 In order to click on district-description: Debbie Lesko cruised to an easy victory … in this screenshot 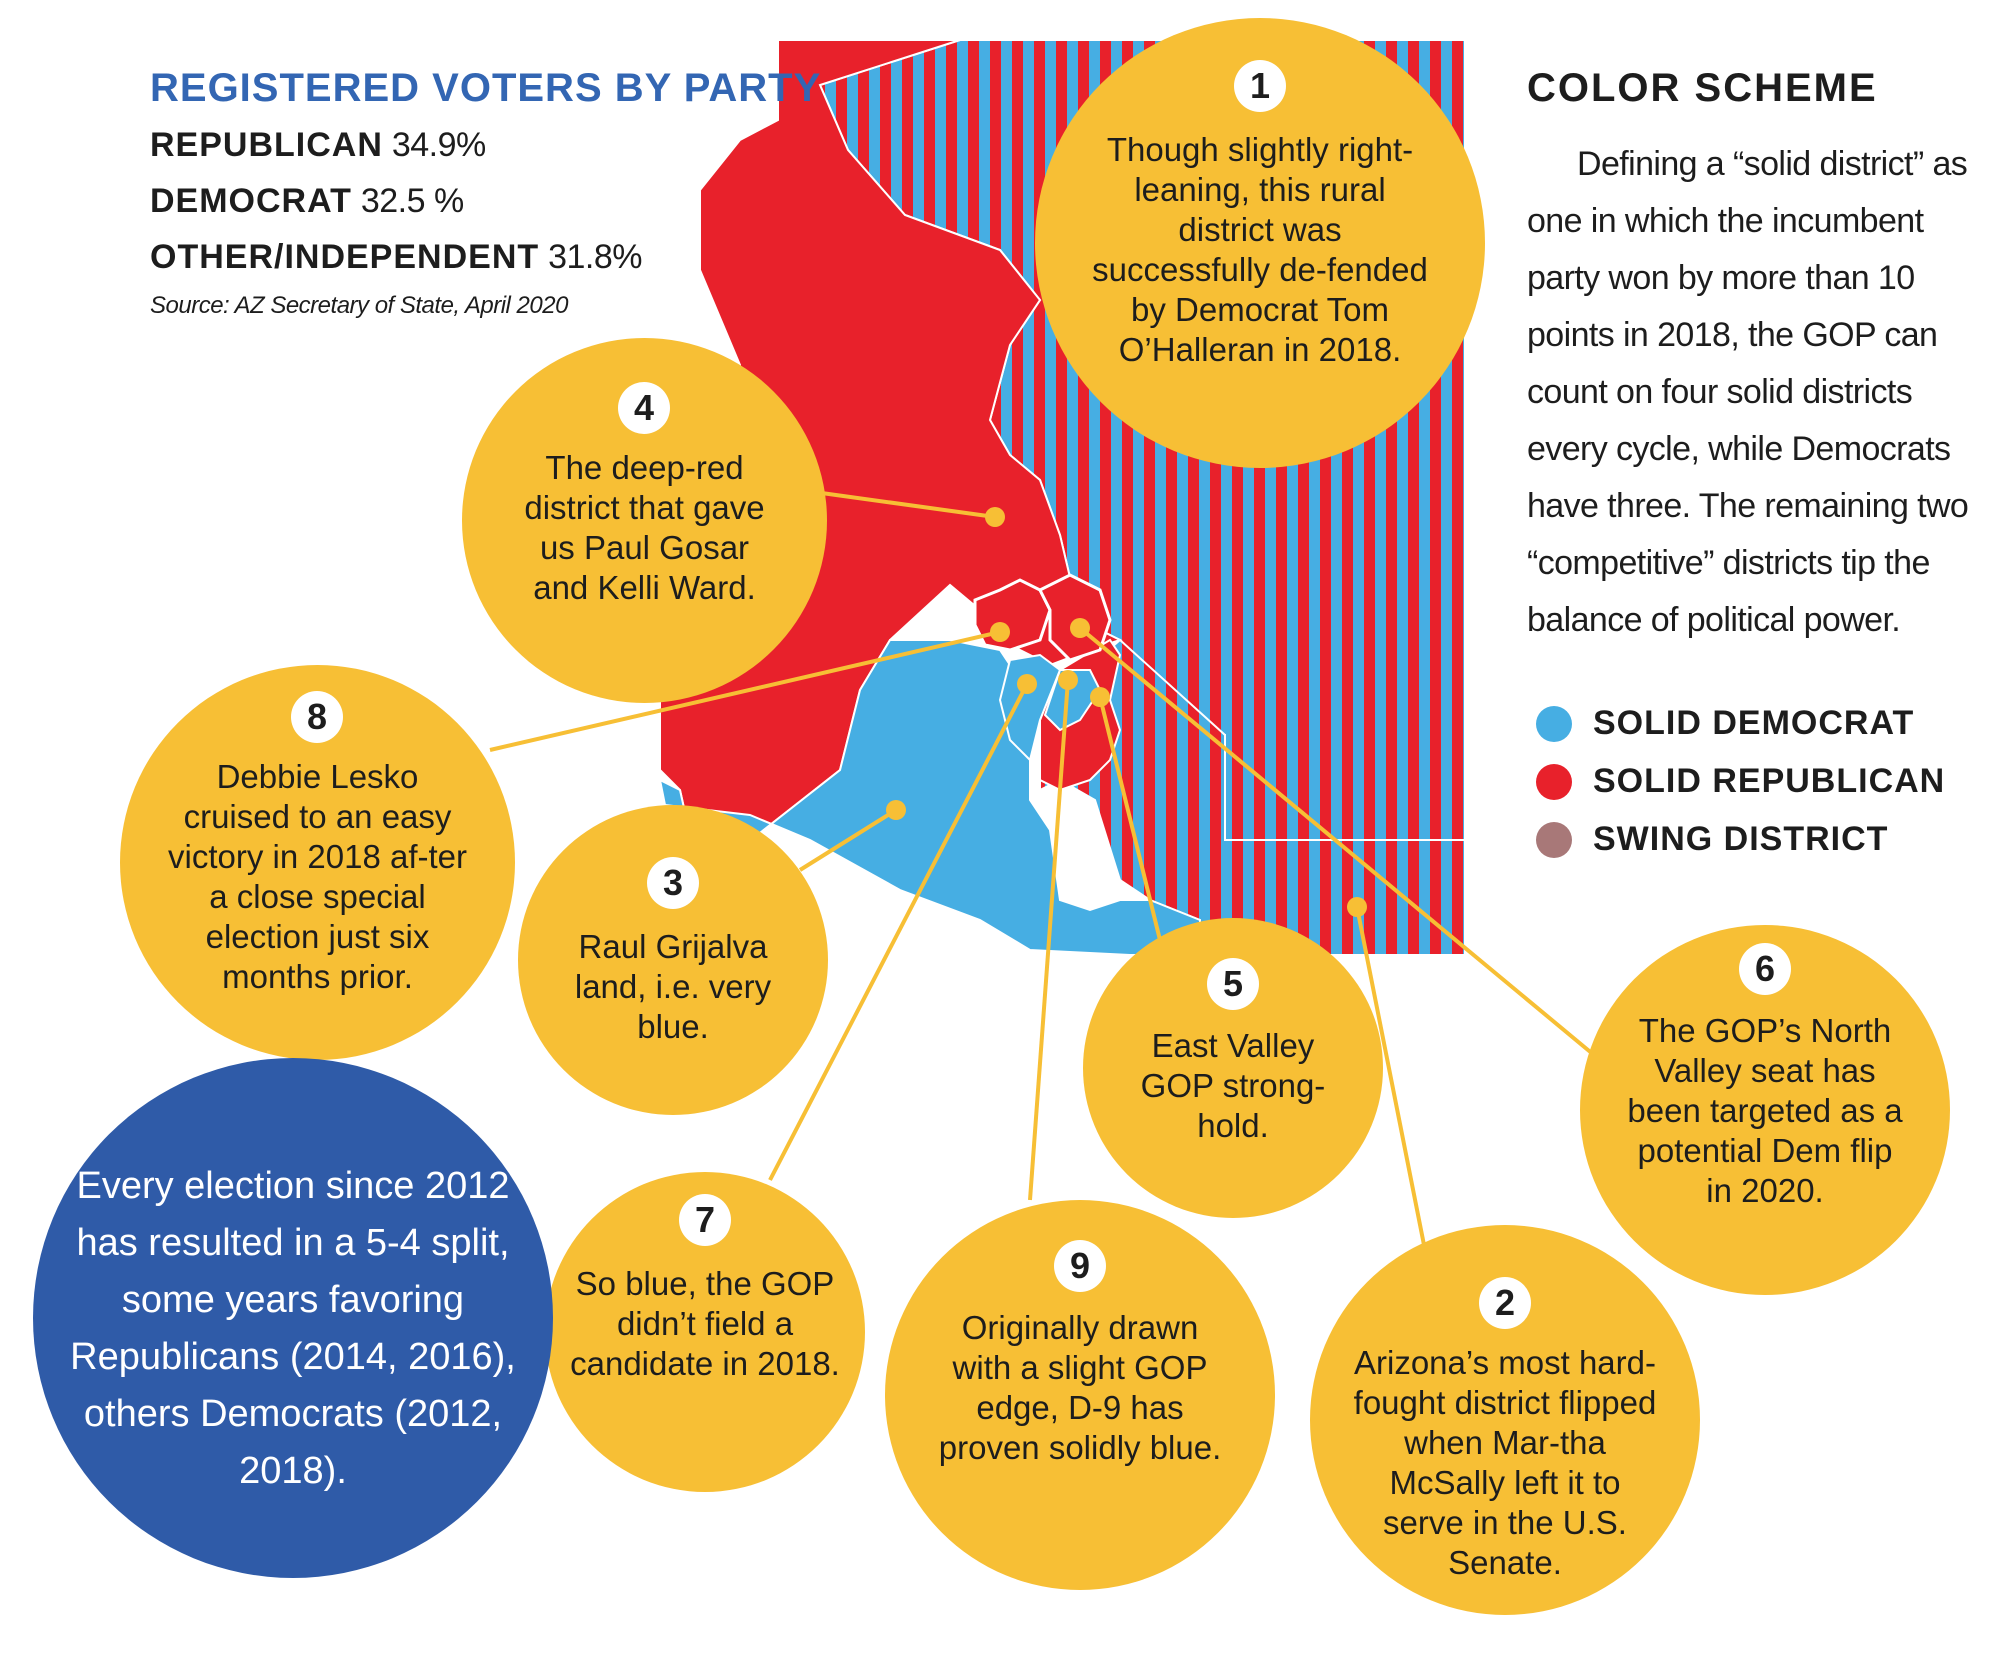, I will do `click(317, 876)`.